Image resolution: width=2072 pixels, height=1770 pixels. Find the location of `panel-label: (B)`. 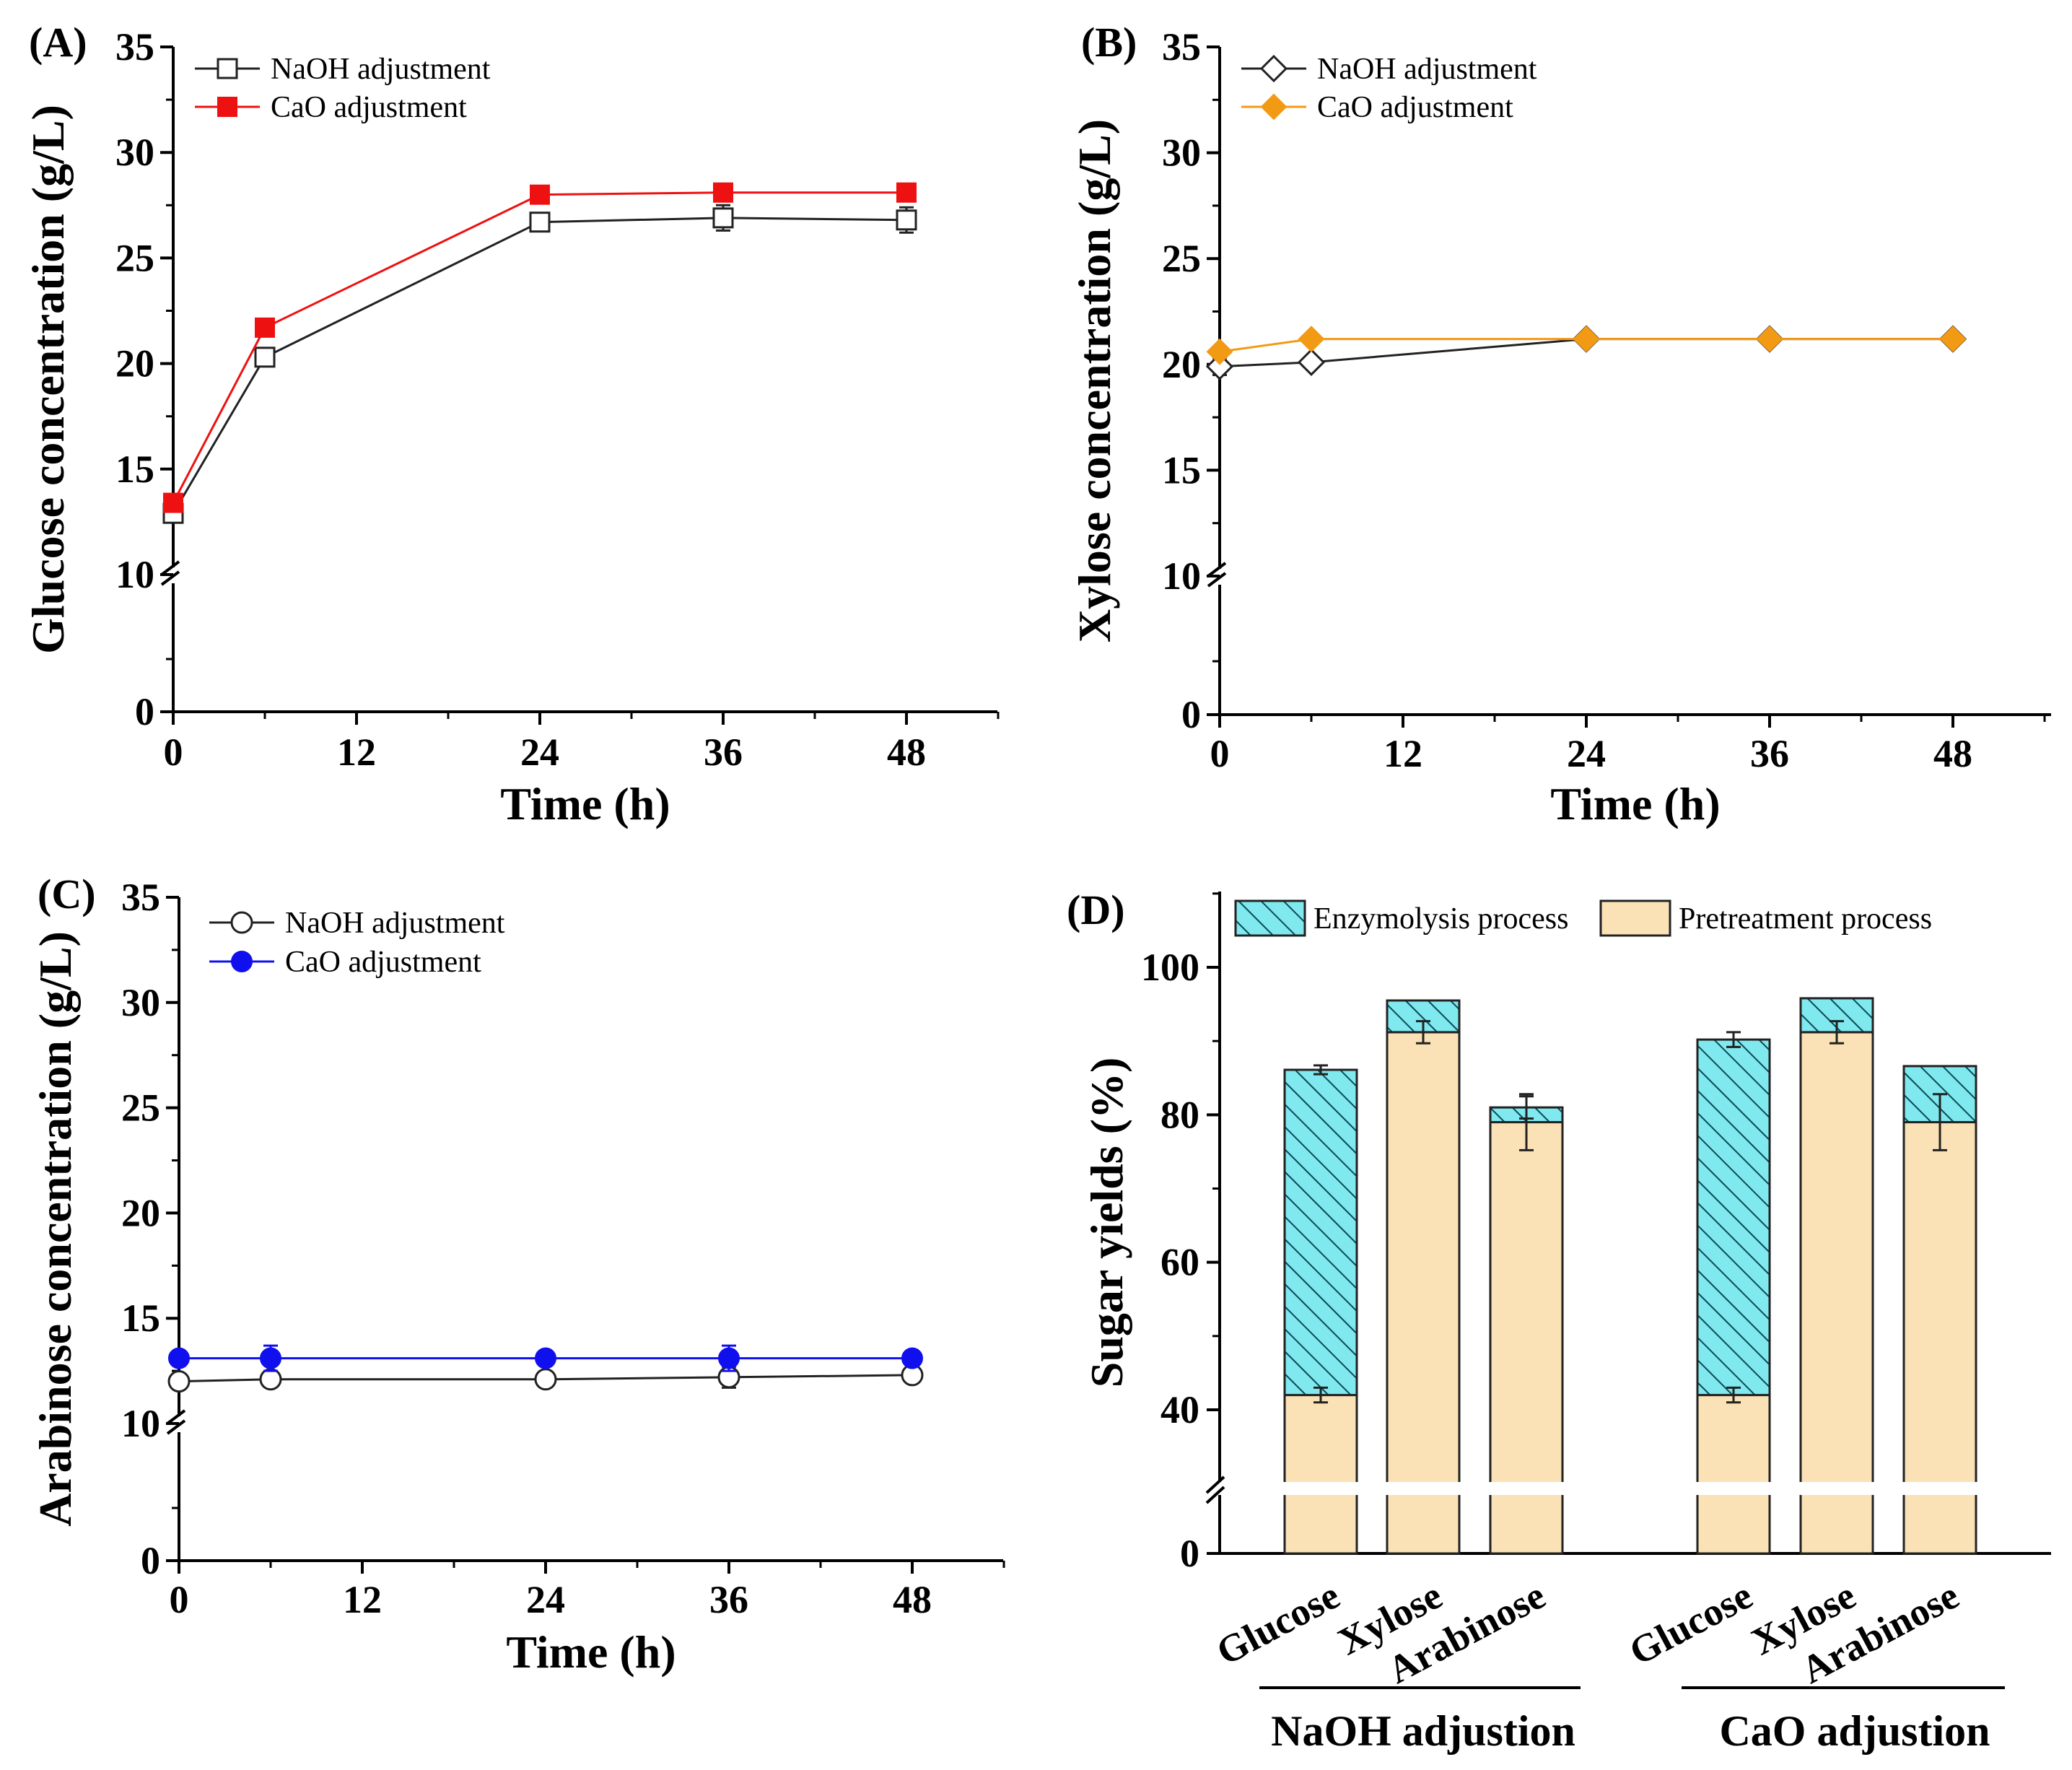

panel-label: (B) is located at coordinates (1109, 42).